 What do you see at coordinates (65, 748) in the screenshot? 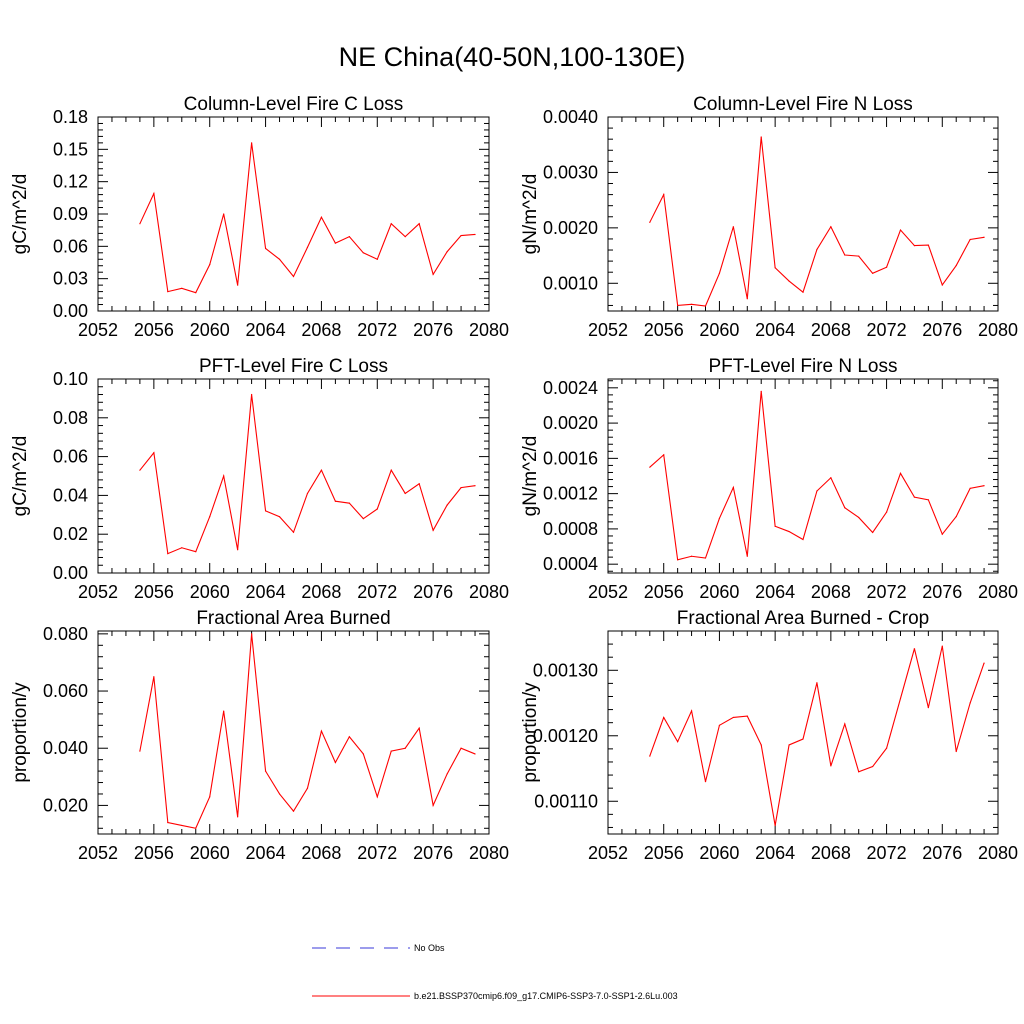
I see `y-tick-label: 0.040` at bounding box center [65, 748].